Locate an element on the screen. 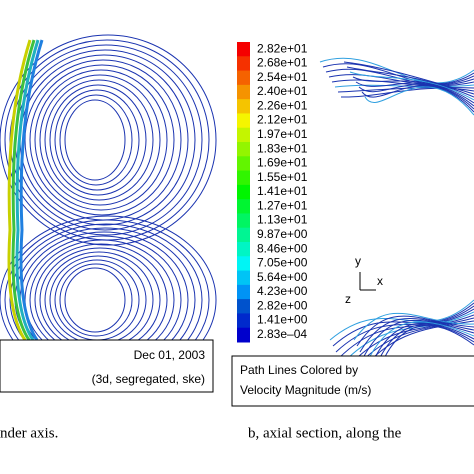  colorbar-label: 4.23e+00 is located at coordinates (282, 291).